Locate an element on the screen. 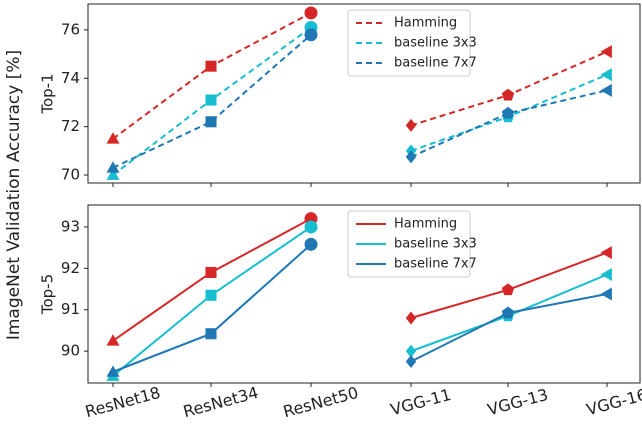  y-tick-label: 90 is located at coordinates (70, 351).